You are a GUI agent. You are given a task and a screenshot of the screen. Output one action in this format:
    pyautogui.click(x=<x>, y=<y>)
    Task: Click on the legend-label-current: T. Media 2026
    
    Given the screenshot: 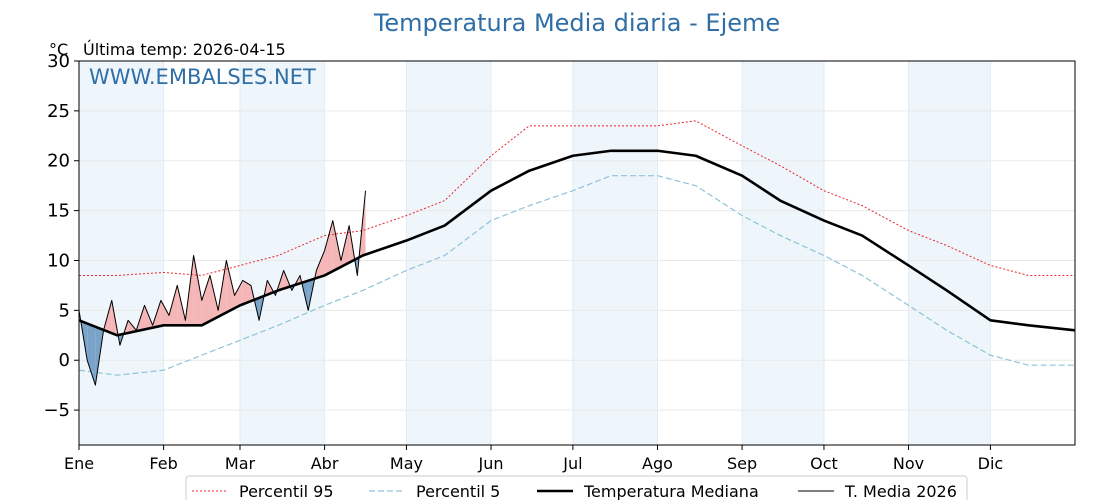 What is the action you would take?
    pyautogui.click(x=900, y=491)
    